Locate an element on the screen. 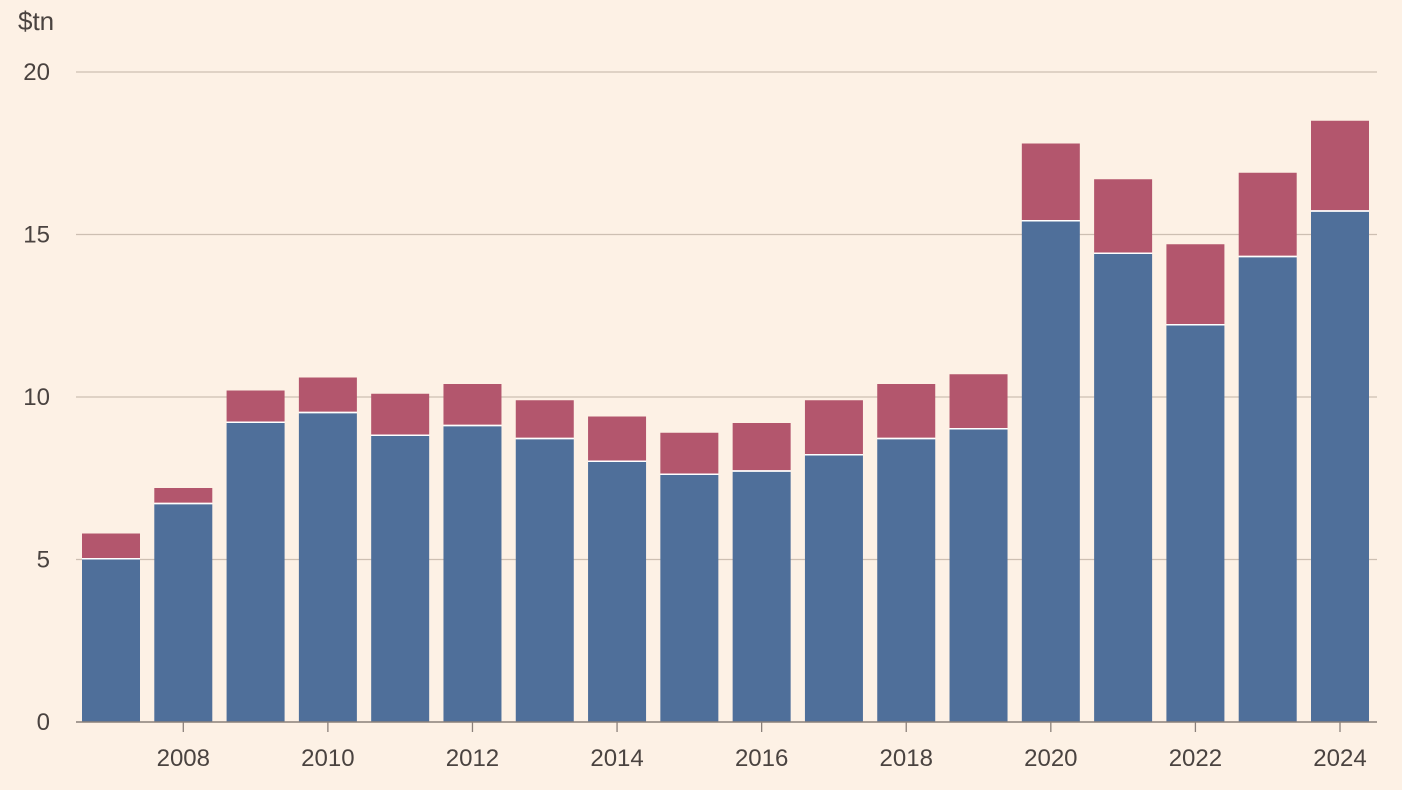 The width and height of the screenshot is (1402, 790). bar-separator-2022 is located at coordinates (1195, 325).